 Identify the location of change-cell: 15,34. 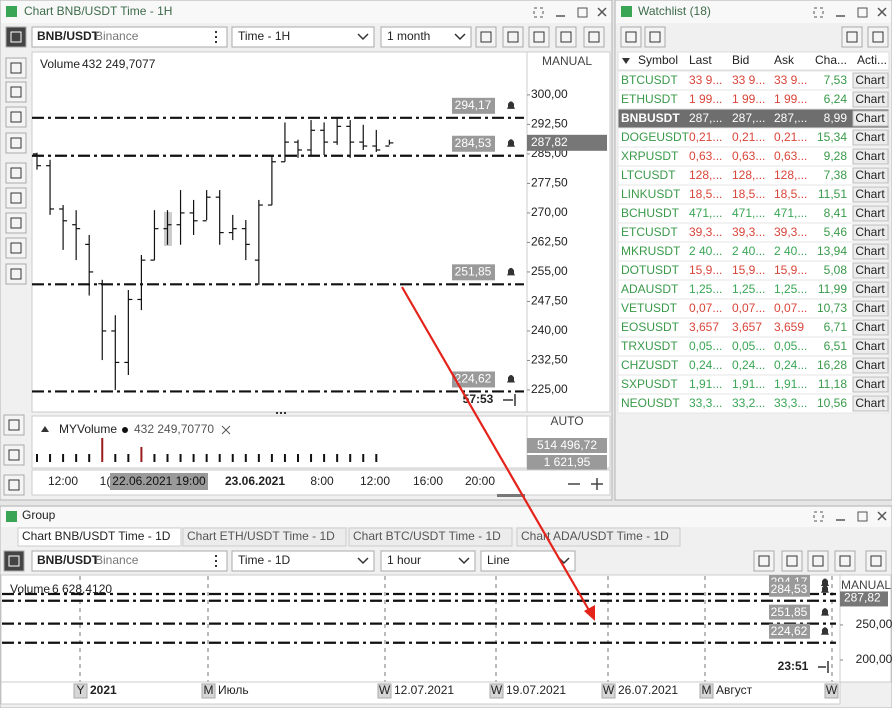
(832, 137).